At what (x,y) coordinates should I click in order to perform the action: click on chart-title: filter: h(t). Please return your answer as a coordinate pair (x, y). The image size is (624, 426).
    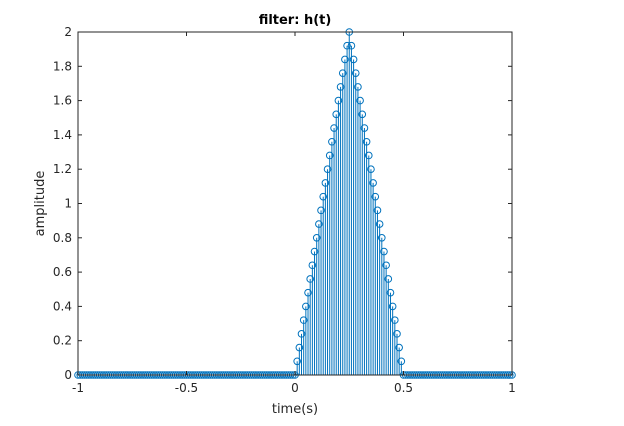
    Looking at the image, I should click on (295, 20).